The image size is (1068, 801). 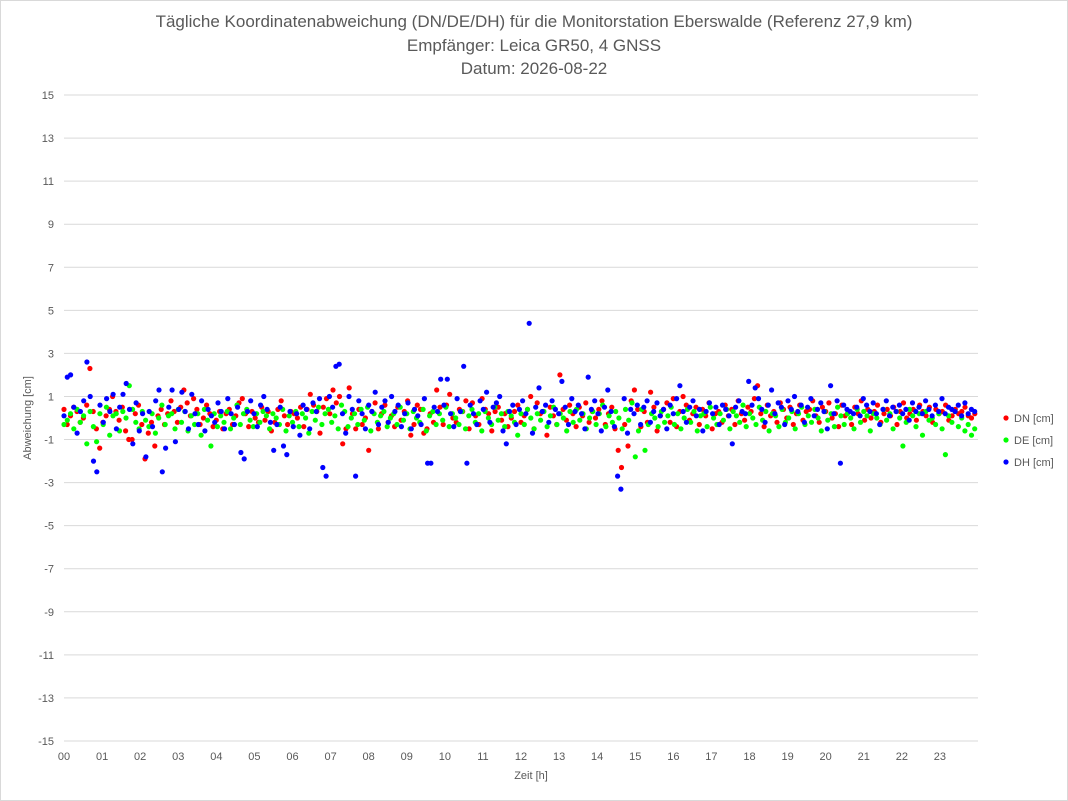 I want to click on x-tick-label: 07, so click(x=330, y=757).